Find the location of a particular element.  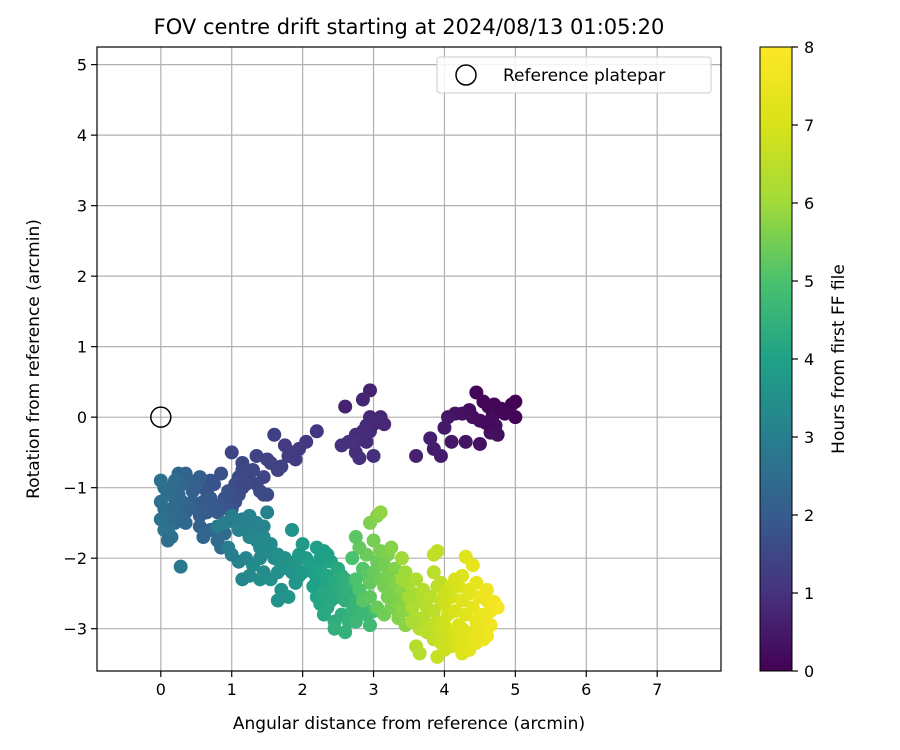

x-axis-ticks: 0 1 2 3 4 5 6 7 is located at coordinates (409, 685).